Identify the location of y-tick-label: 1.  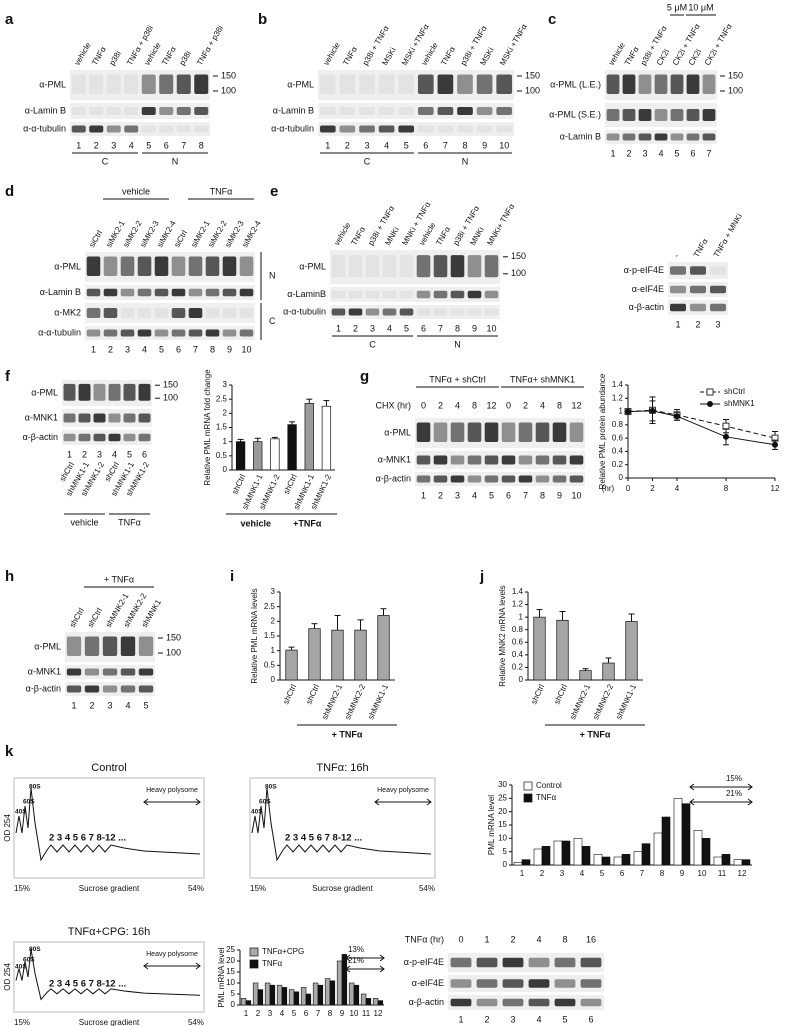
(273, 650).